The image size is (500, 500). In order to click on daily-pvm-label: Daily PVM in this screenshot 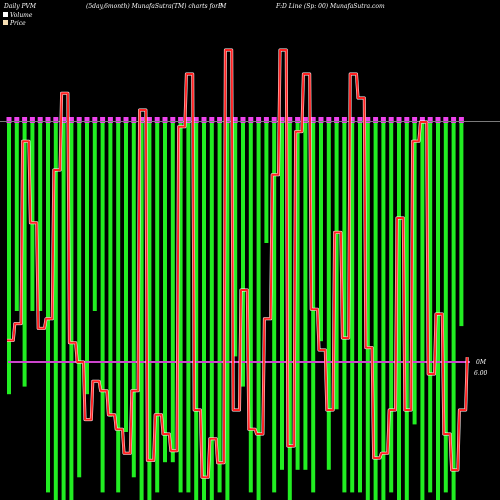, I will do `click(20, 6)`.